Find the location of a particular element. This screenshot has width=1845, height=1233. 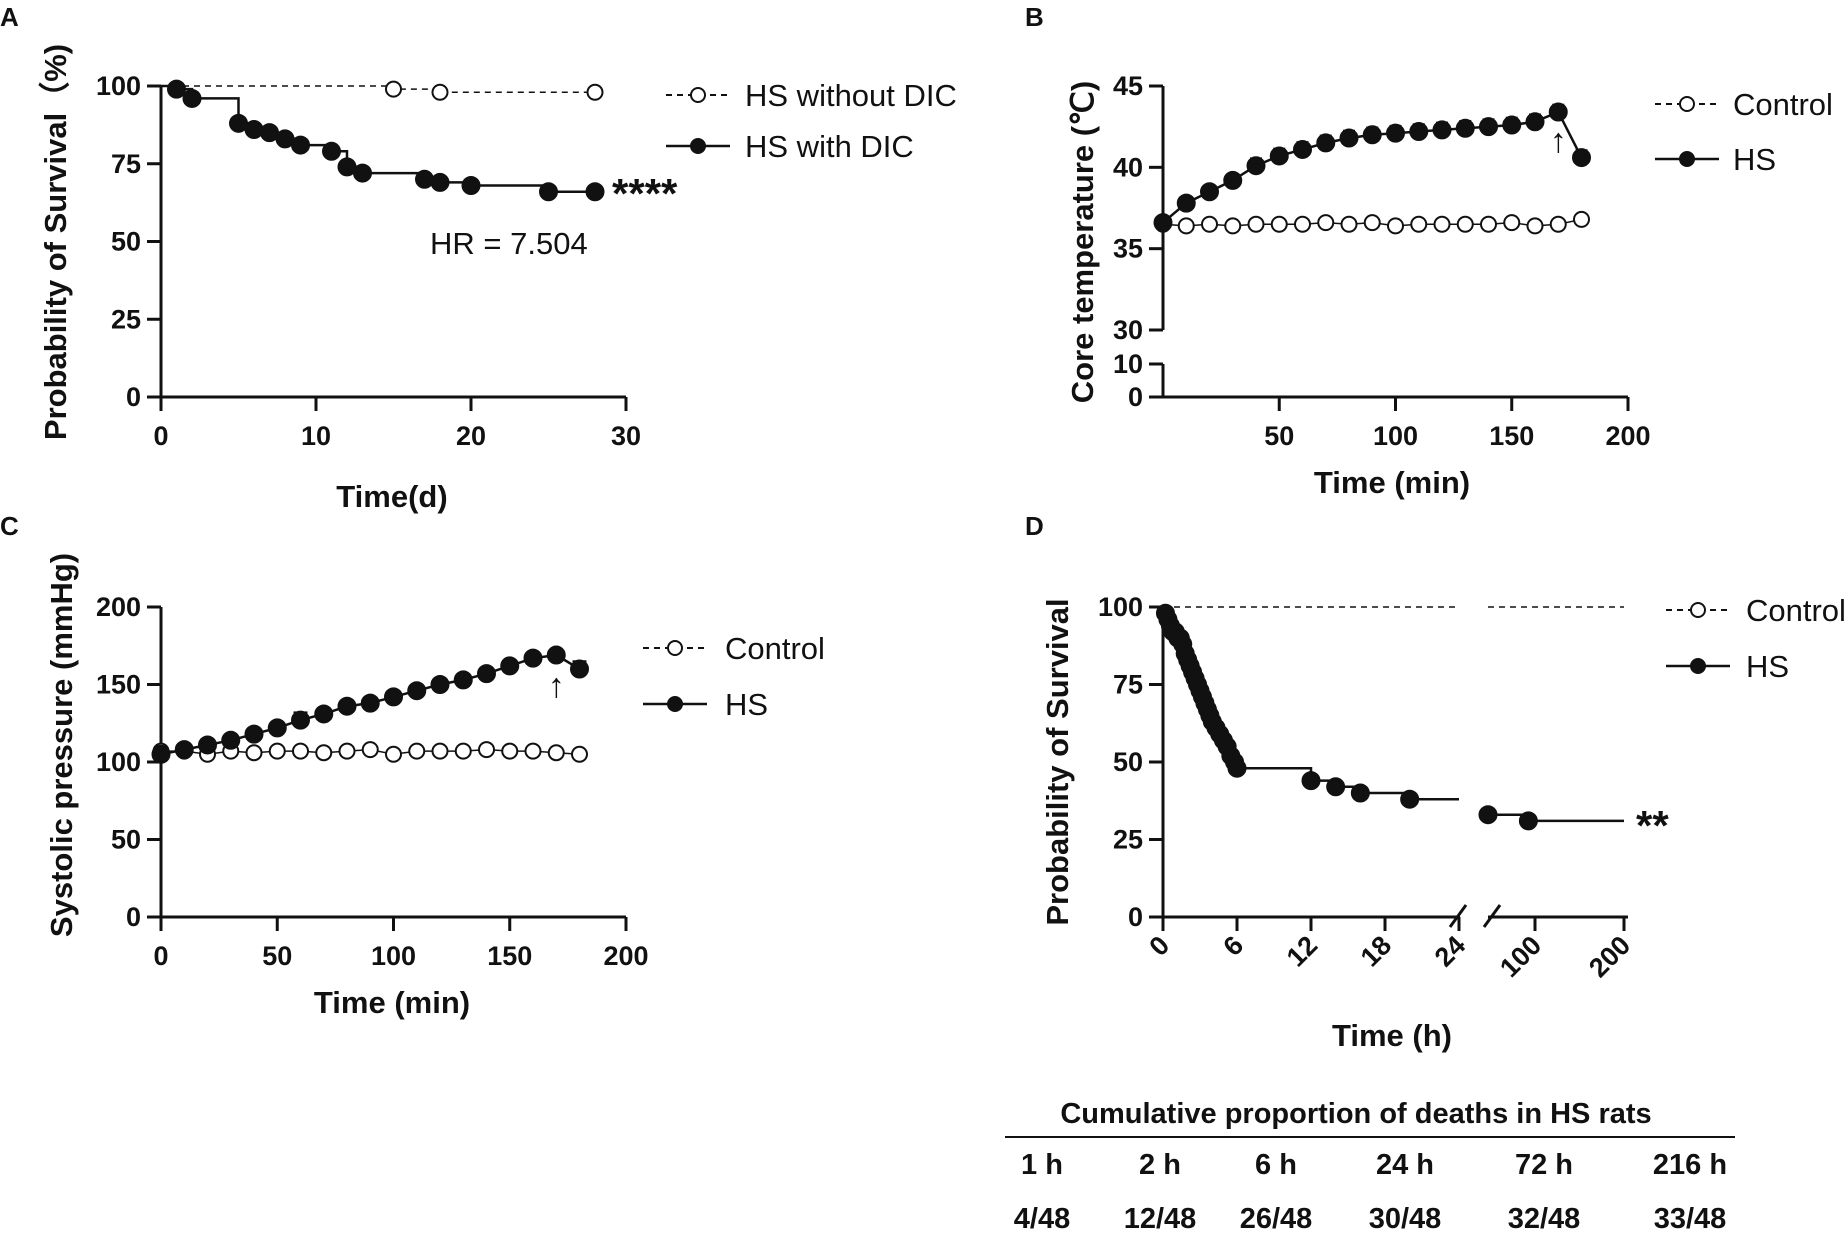

panel-a-significance: **** is located at coordinates (645, 193).